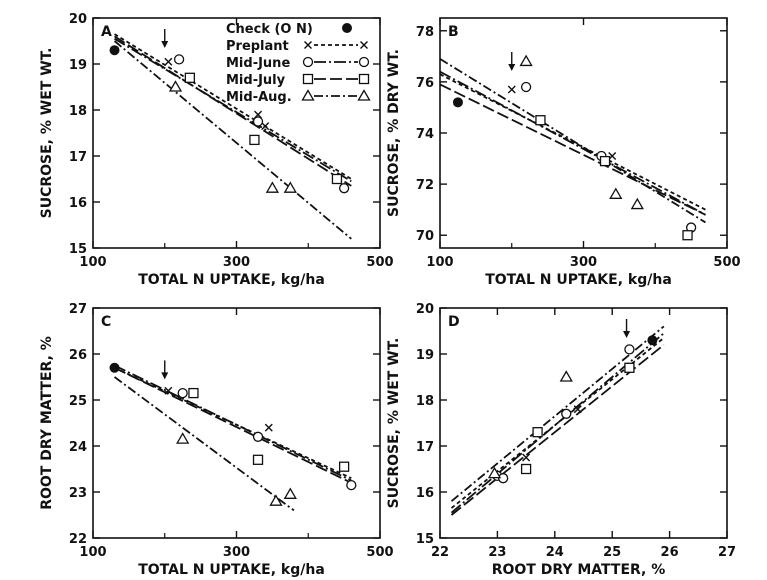  What do you see at coordinates (78, 203) in the screenshot?
I see `y-tick-label: 16` at bounding box center [78, 203].